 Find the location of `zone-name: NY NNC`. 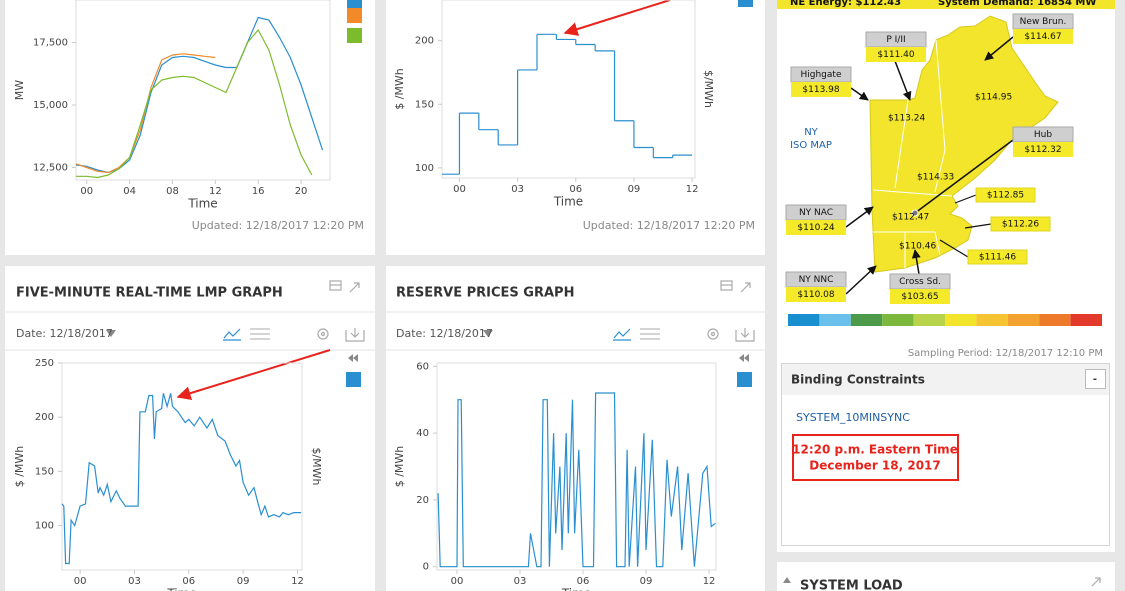

zone-name: NY NNC is located at coordinates (816, 280).